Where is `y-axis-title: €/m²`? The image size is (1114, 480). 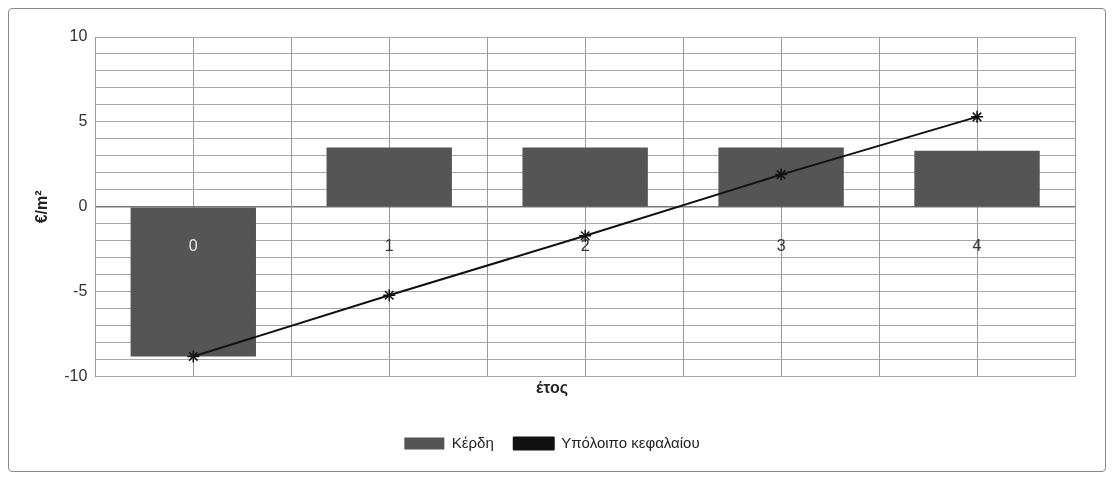 y-axis-title: €/m² is located at coordinates (42, 207).